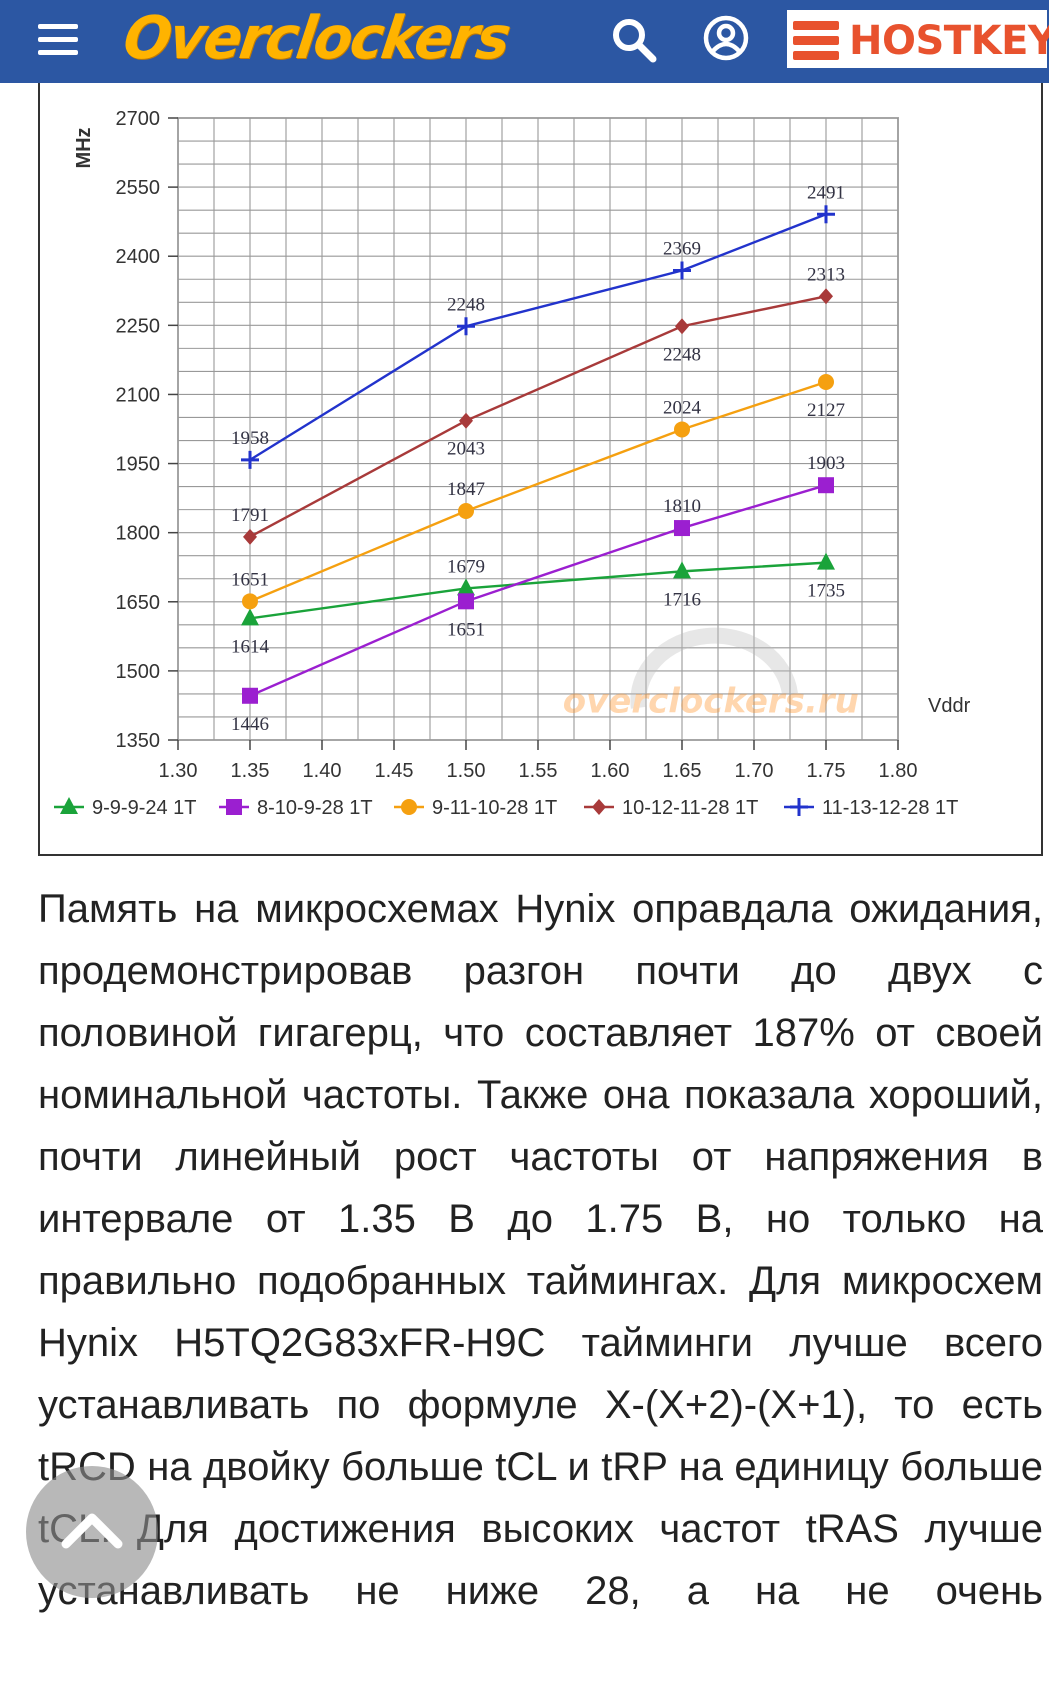 Image resolution: width=1049 pixels, height=1699 pixels. Describe the element at coordinates (726, 38) in the screenshot. I see `account-icon` at that location.